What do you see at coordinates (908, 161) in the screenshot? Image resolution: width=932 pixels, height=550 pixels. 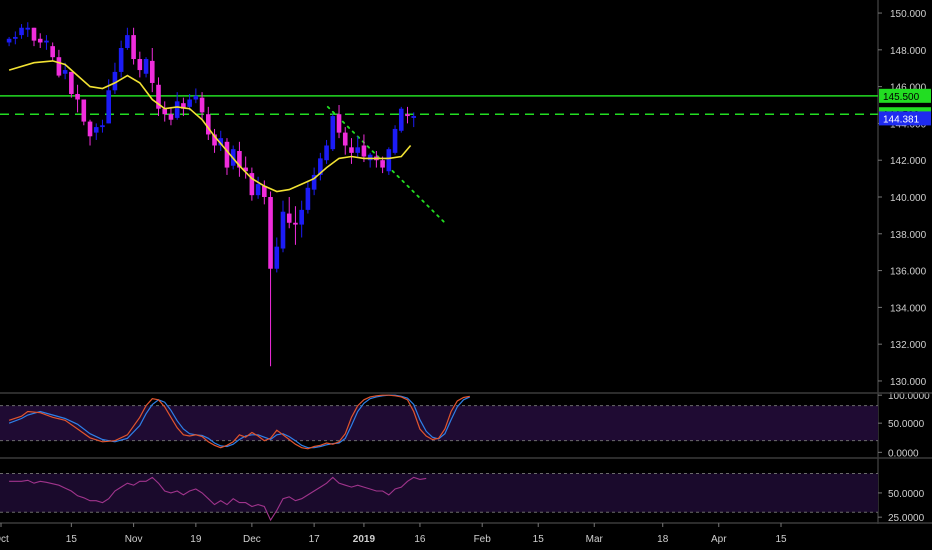 I see `price-tick-label: 142.000` at bounding box center [908, 161].